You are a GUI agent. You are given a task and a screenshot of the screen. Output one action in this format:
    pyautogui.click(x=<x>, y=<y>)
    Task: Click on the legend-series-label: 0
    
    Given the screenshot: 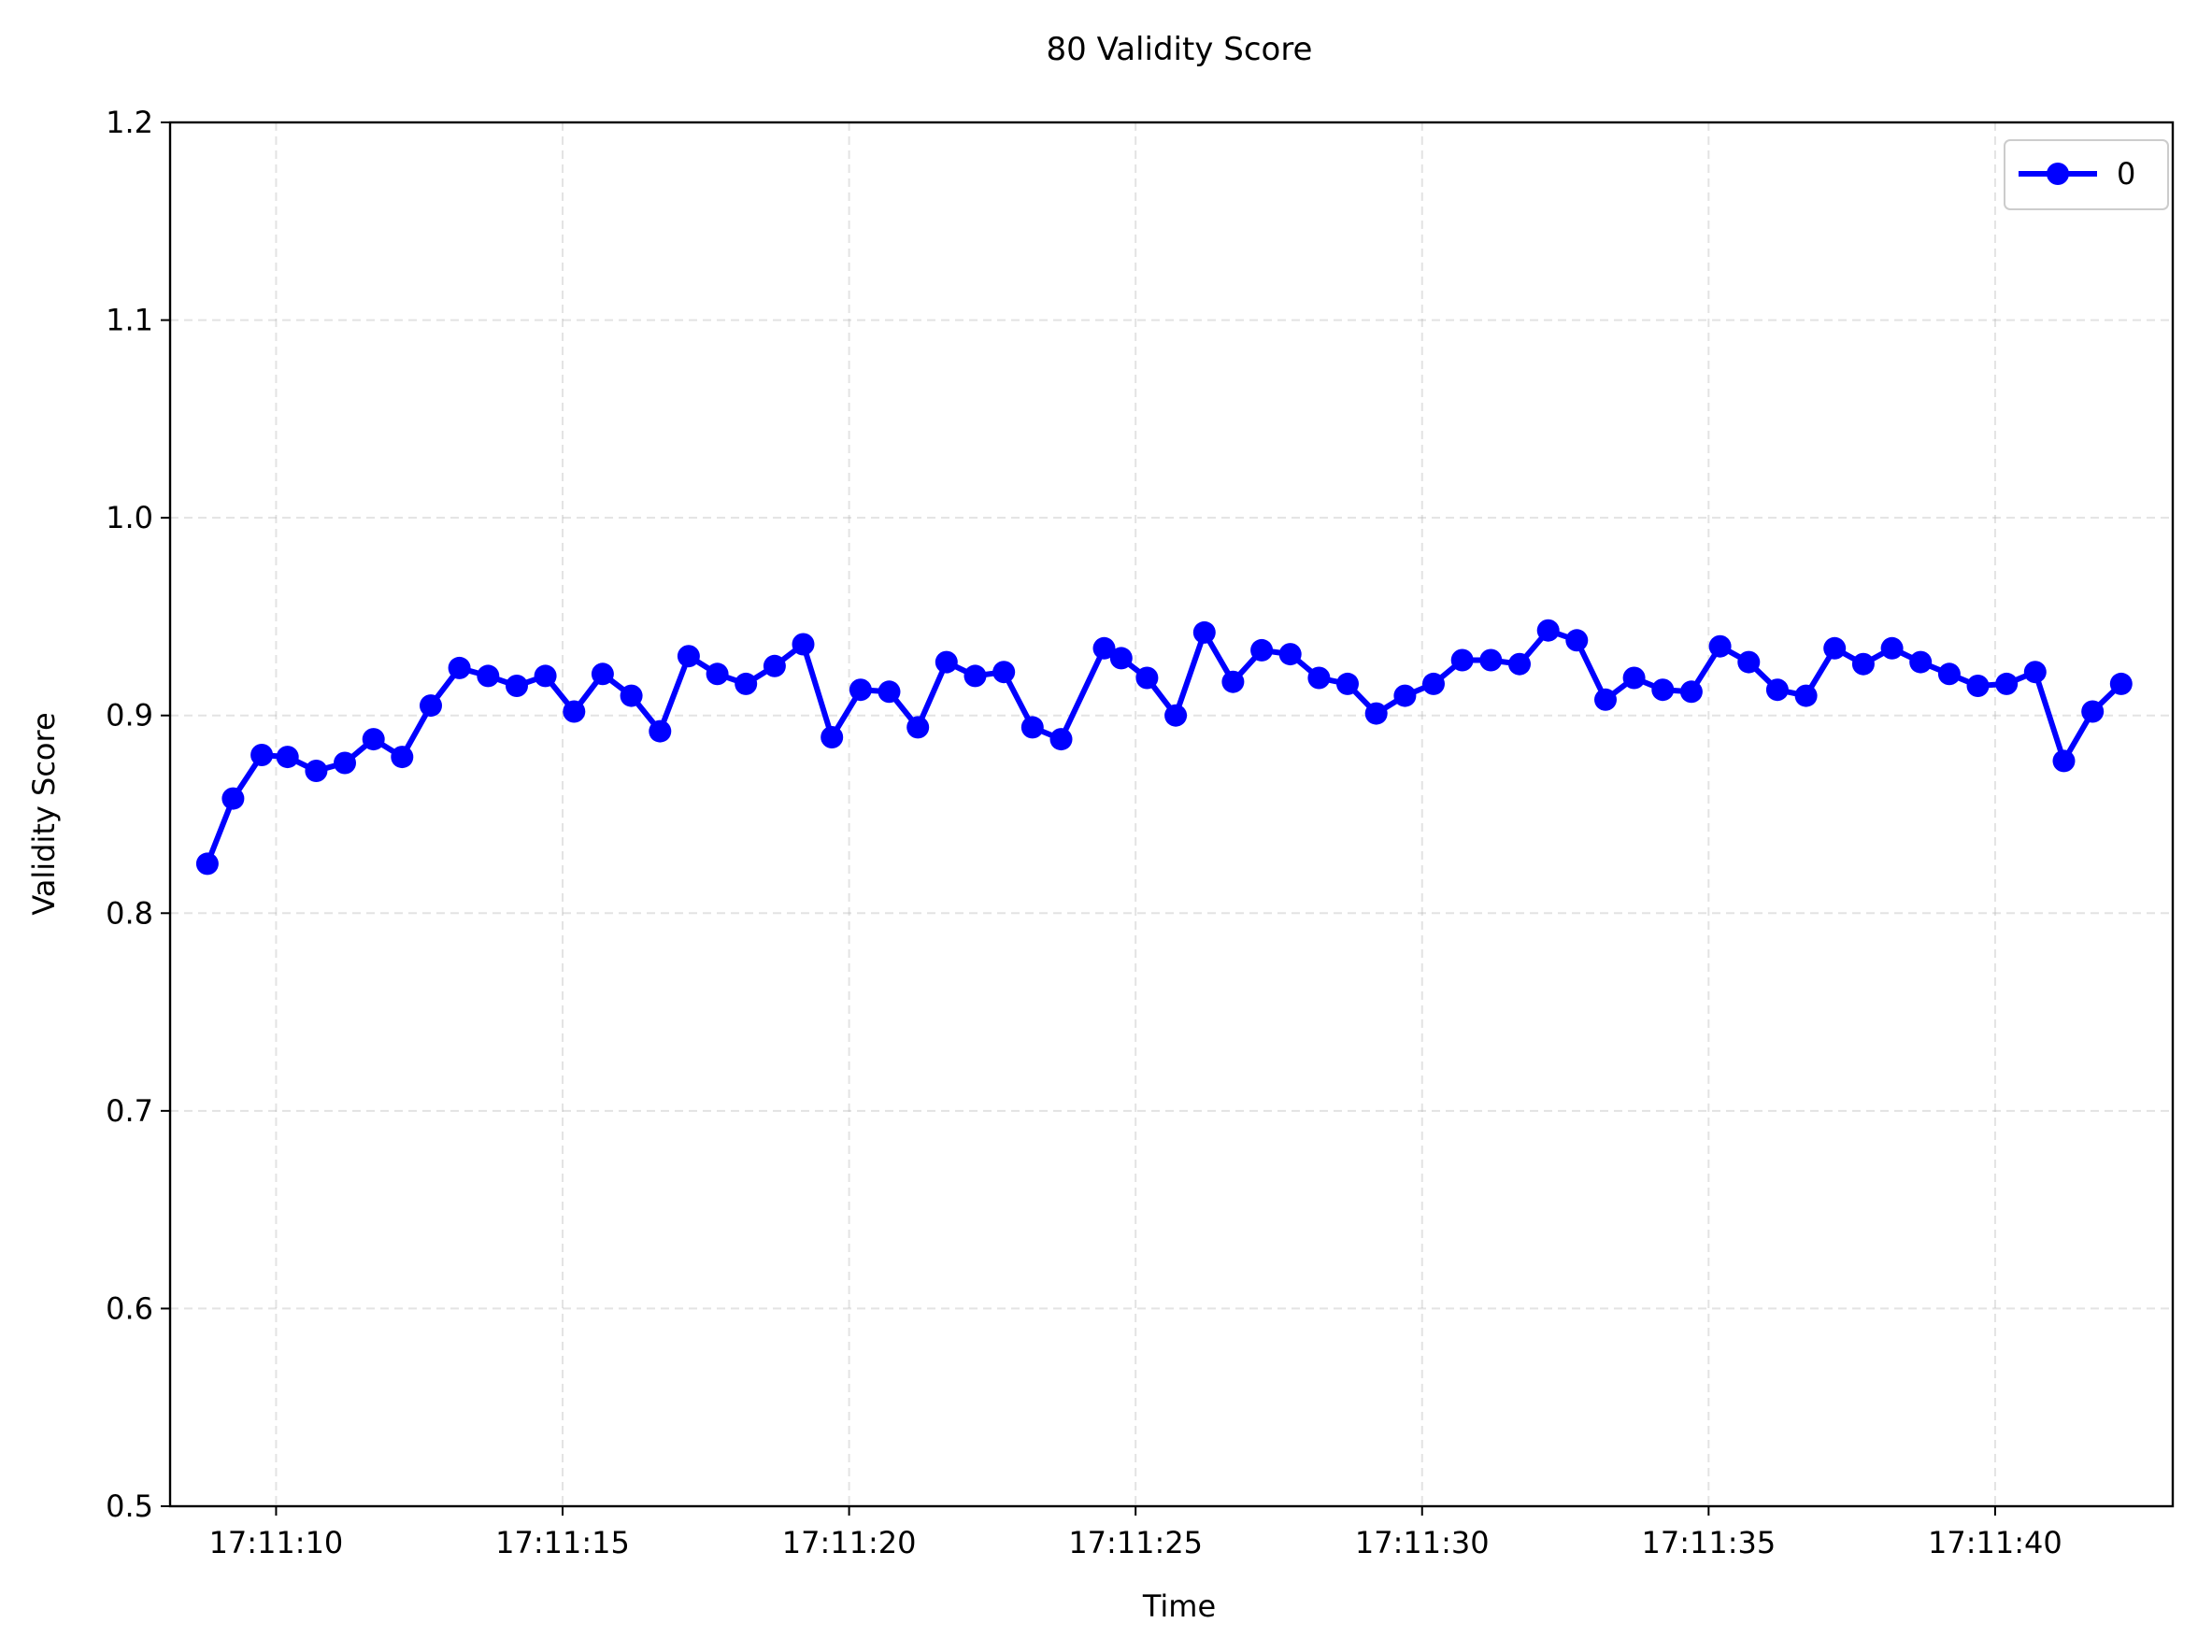 What is the action you would take?
    pyautogui.click(x=2126, y=174)
    